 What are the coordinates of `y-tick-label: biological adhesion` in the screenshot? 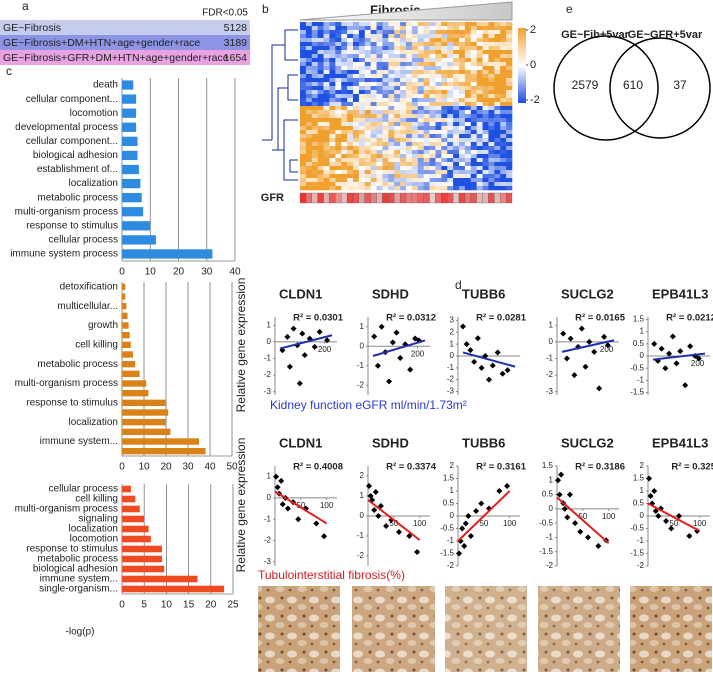 It's located at (75, 155).